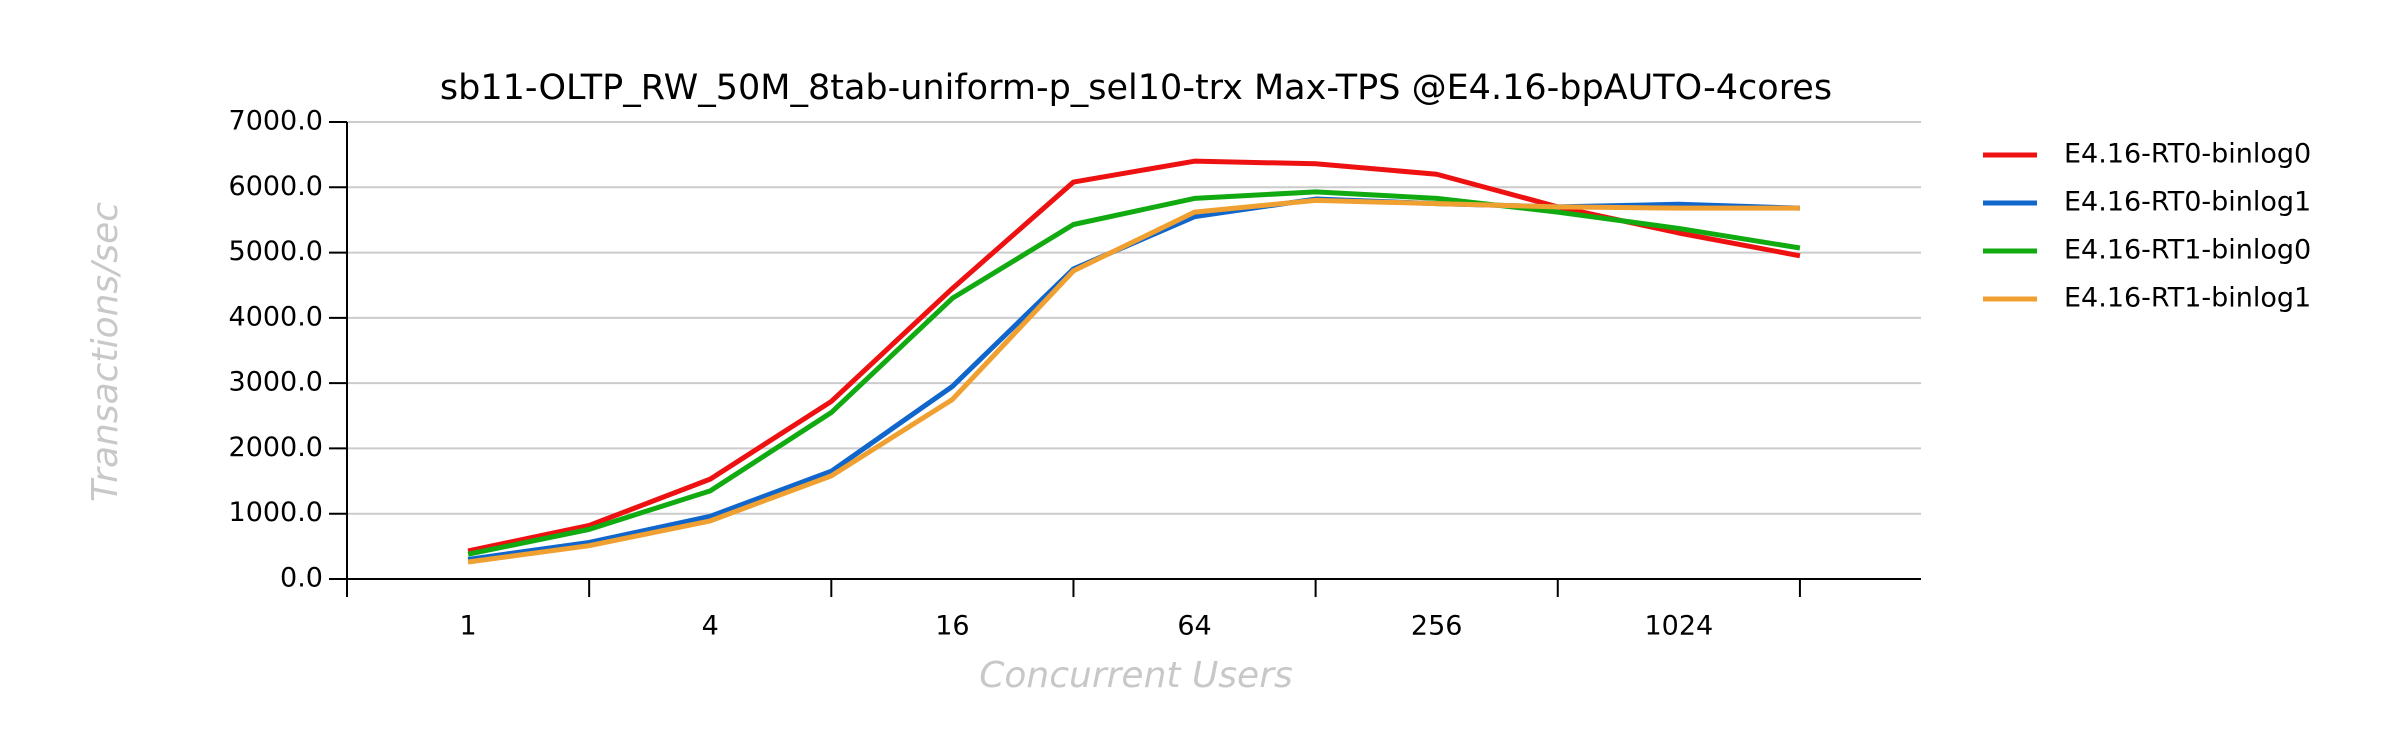 The height and width of the screenshot is (748, 2400). What do you see at coordinates (2187, 154) in the screenshot?
I see `legend-label: E4.16-RT0-binlog0` at bounding box center [2187, 154].